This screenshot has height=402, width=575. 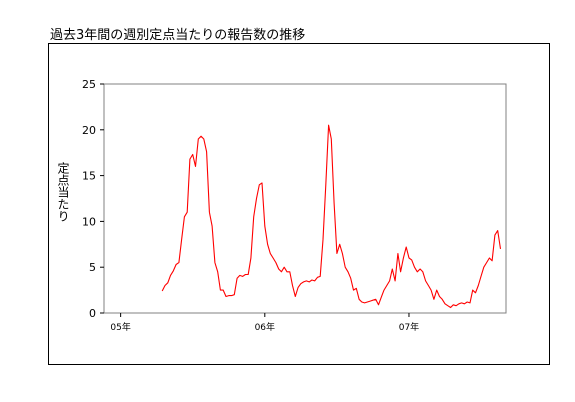 I want to click on y-tick-label: 15, so click(x=89, y=176).